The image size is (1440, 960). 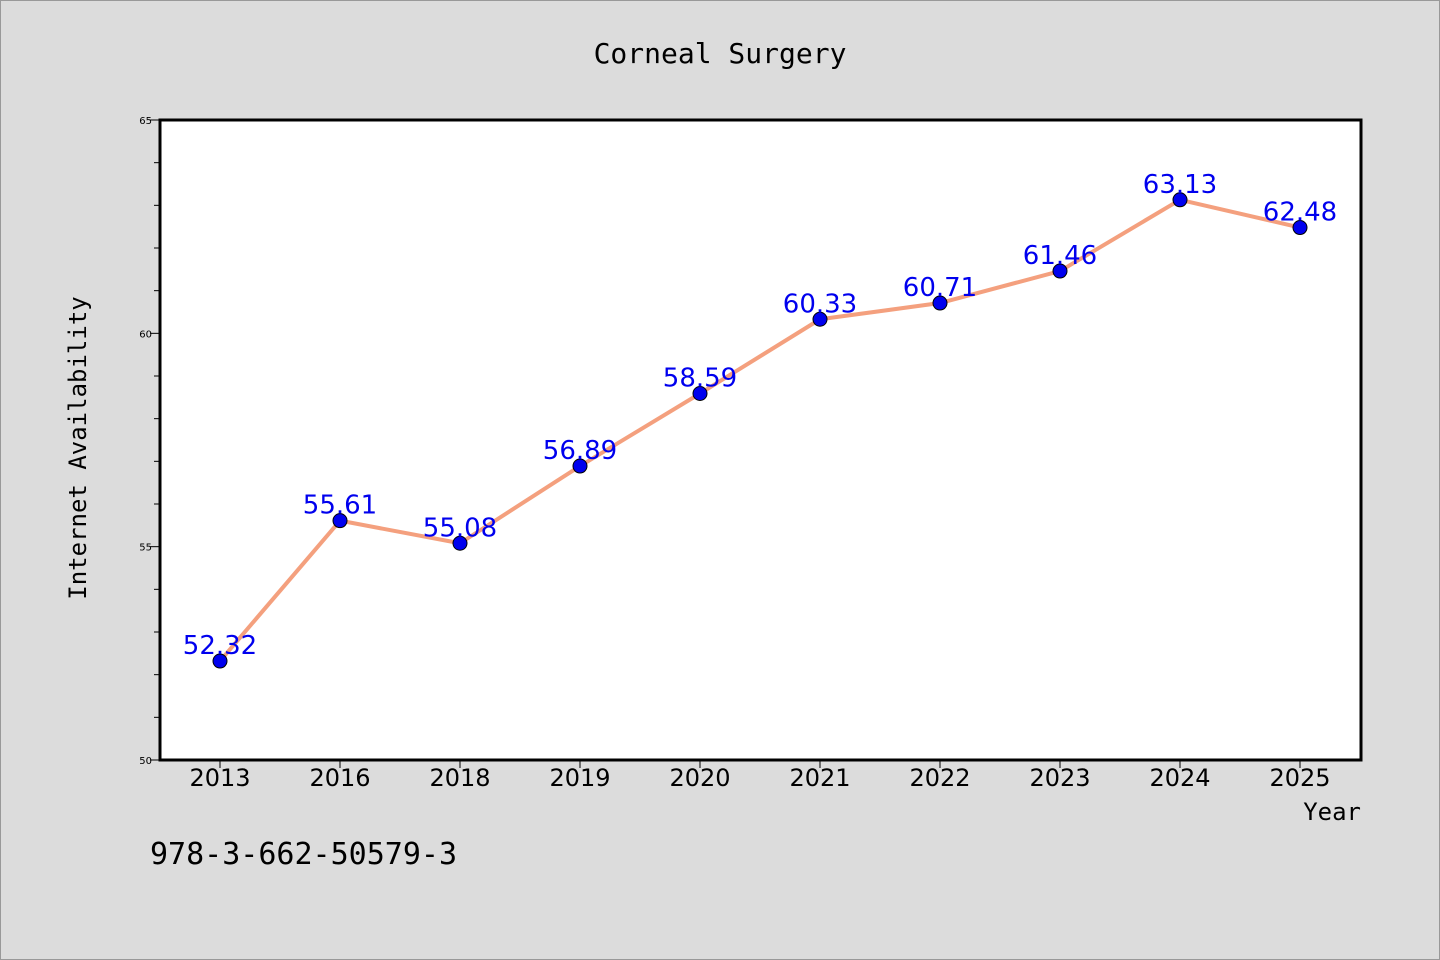 What do you see at coordinates (145, 334) in the screenshot?
I see `y-tick-label: 60` at bounding box center [145, 334].